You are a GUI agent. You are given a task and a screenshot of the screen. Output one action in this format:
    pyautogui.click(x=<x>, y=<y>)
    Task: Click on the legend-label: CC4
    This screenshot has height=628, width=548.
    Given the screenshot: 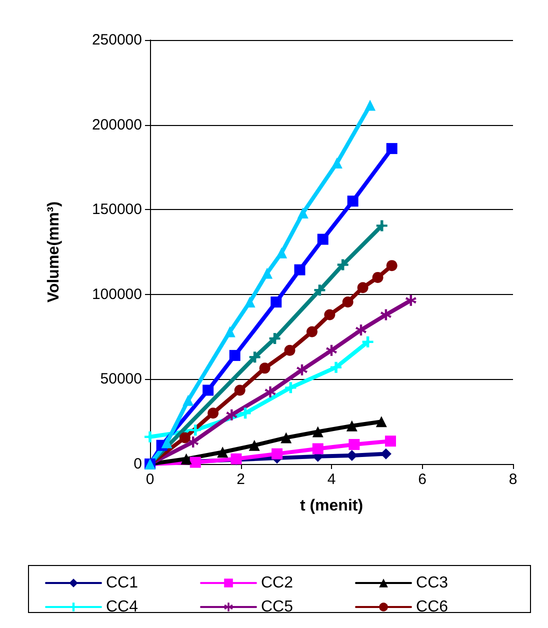 What is the action you would take?
    pyautogui.click(x=122, y=607)
    